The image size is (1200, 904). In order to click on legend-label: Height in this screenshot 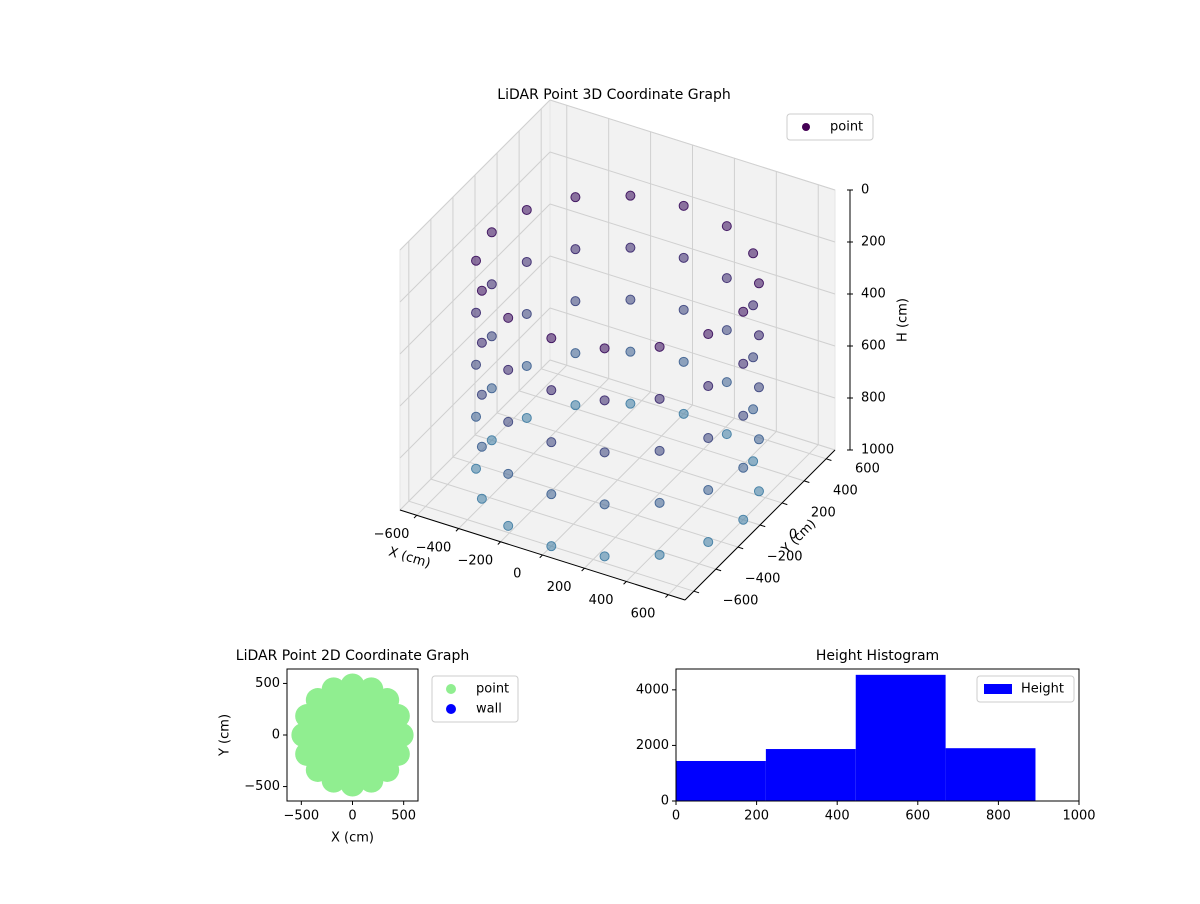, I will do `click(1042, 689)`.